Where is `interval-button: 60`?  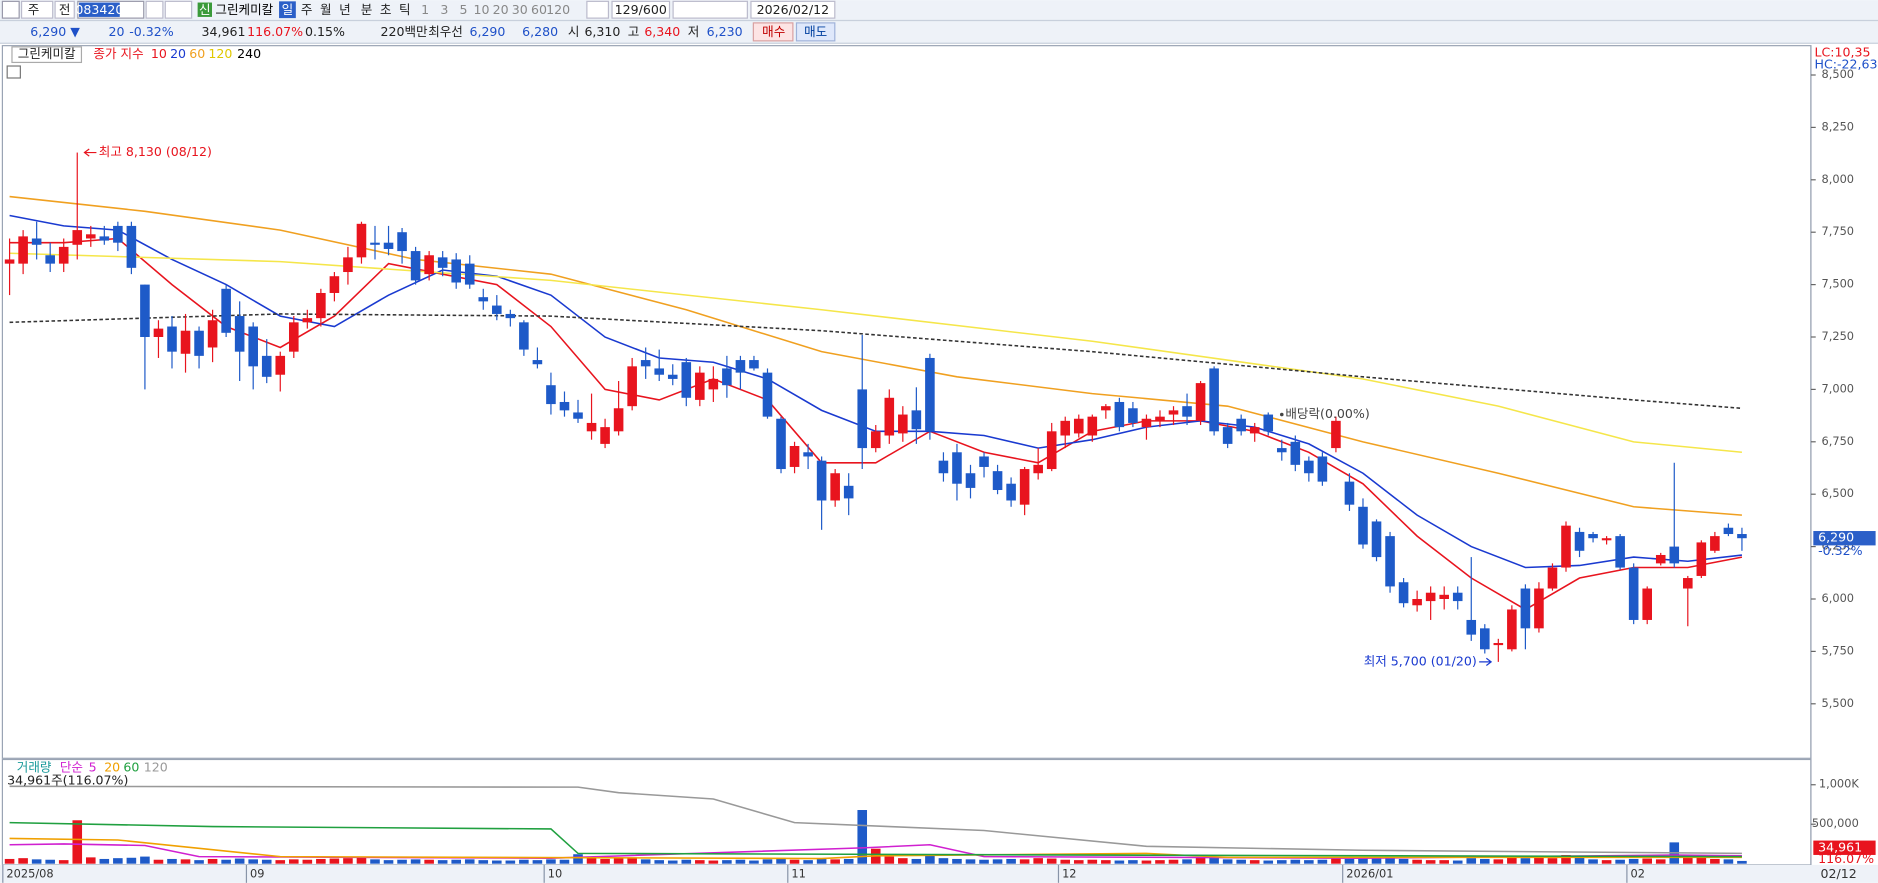 interval-button: 60 is located at coordinates (539, 9).